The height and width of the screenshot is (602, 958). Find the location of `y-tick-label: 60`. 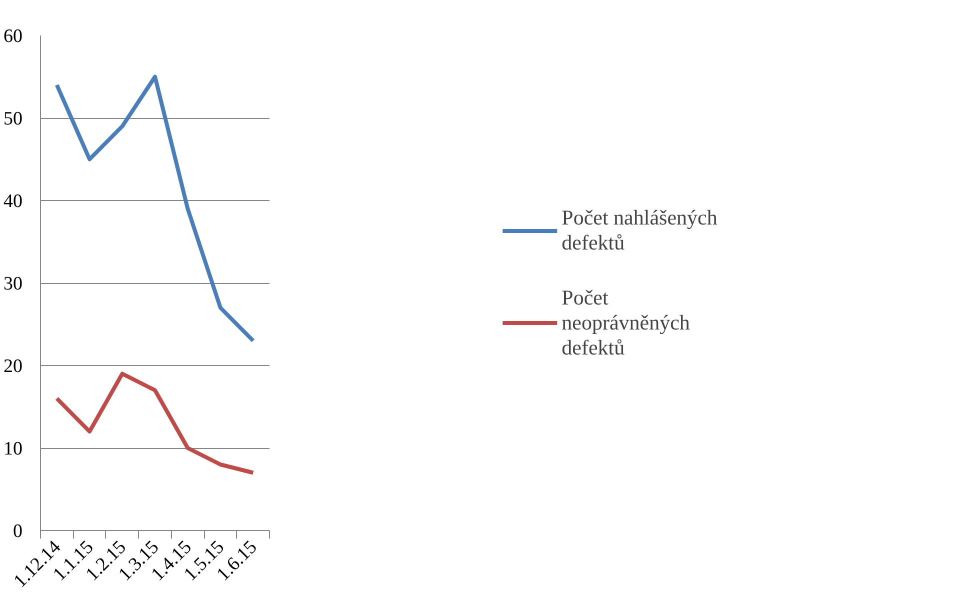

y-tick-label: 60 is located at coordinates (13, 36).